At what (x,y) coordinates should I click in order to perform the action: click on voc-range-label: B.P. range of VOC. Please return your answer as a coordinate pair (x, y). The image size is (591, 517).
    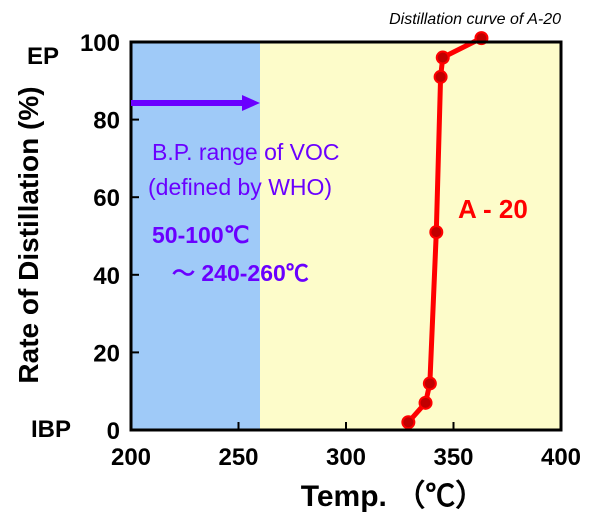
    Looking at the image, I should click on (246, 152).